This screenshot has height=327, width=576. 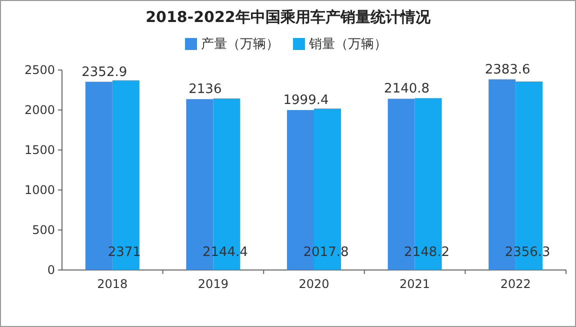 I want to click on x-tick-label: 2022, so click(x=515, y=284).